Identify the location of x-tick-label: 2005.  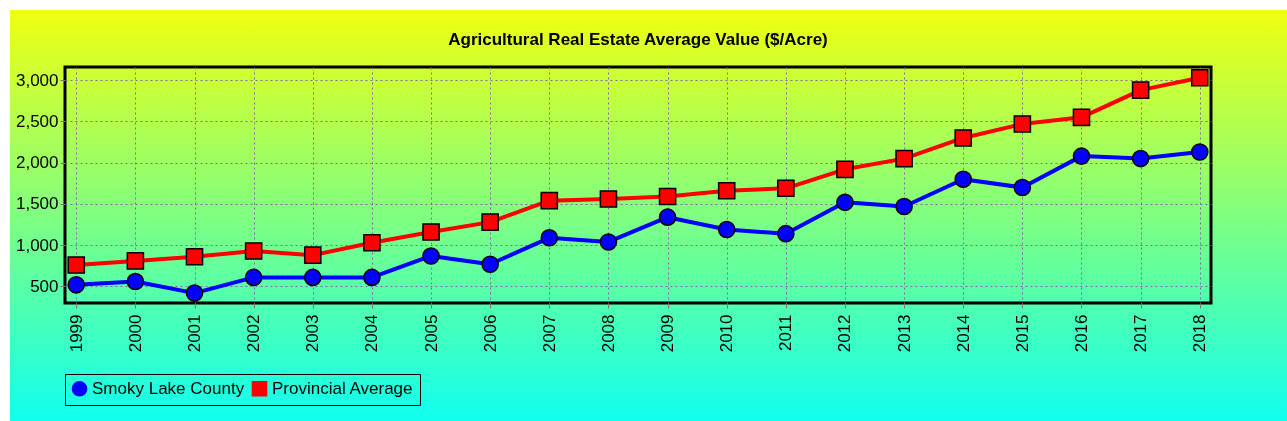
(431, 333).